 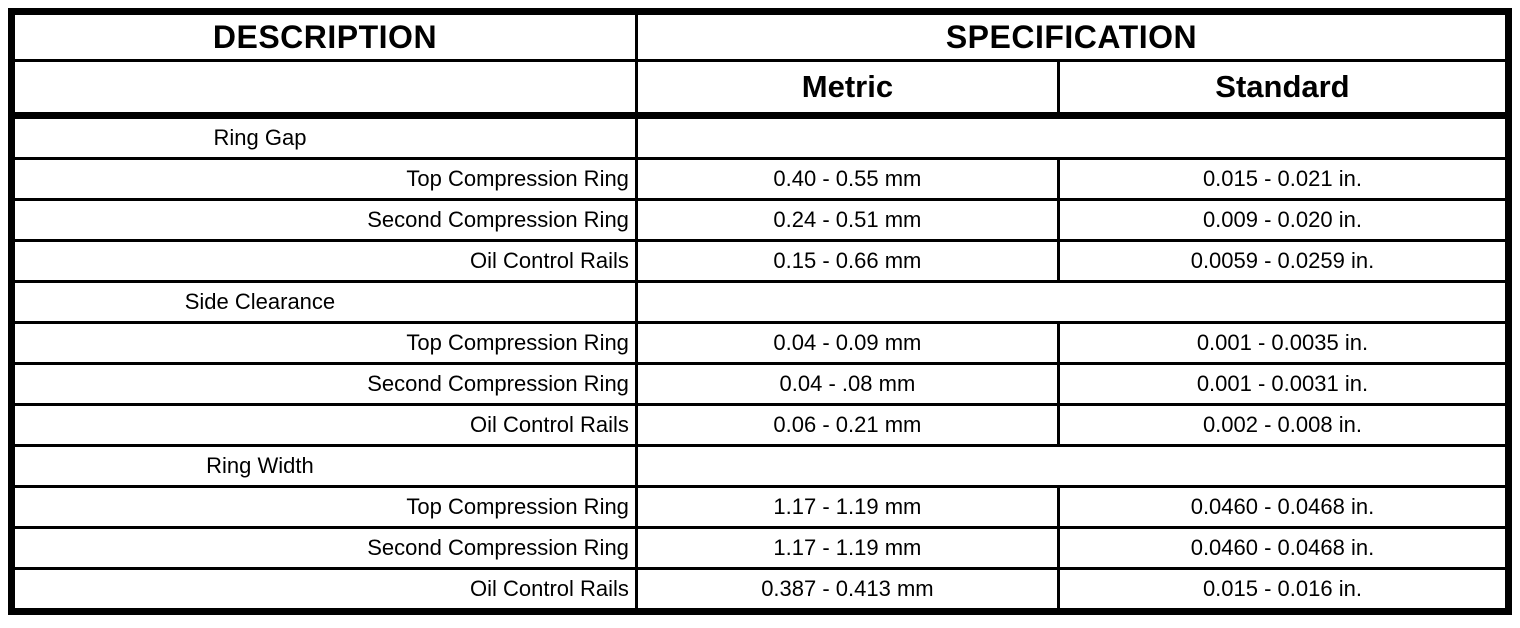 What do you see at coordinates (324, 137) in the screenshot?
I see `section-label-cell: Ring Gap` at bounding box center [324, 137].